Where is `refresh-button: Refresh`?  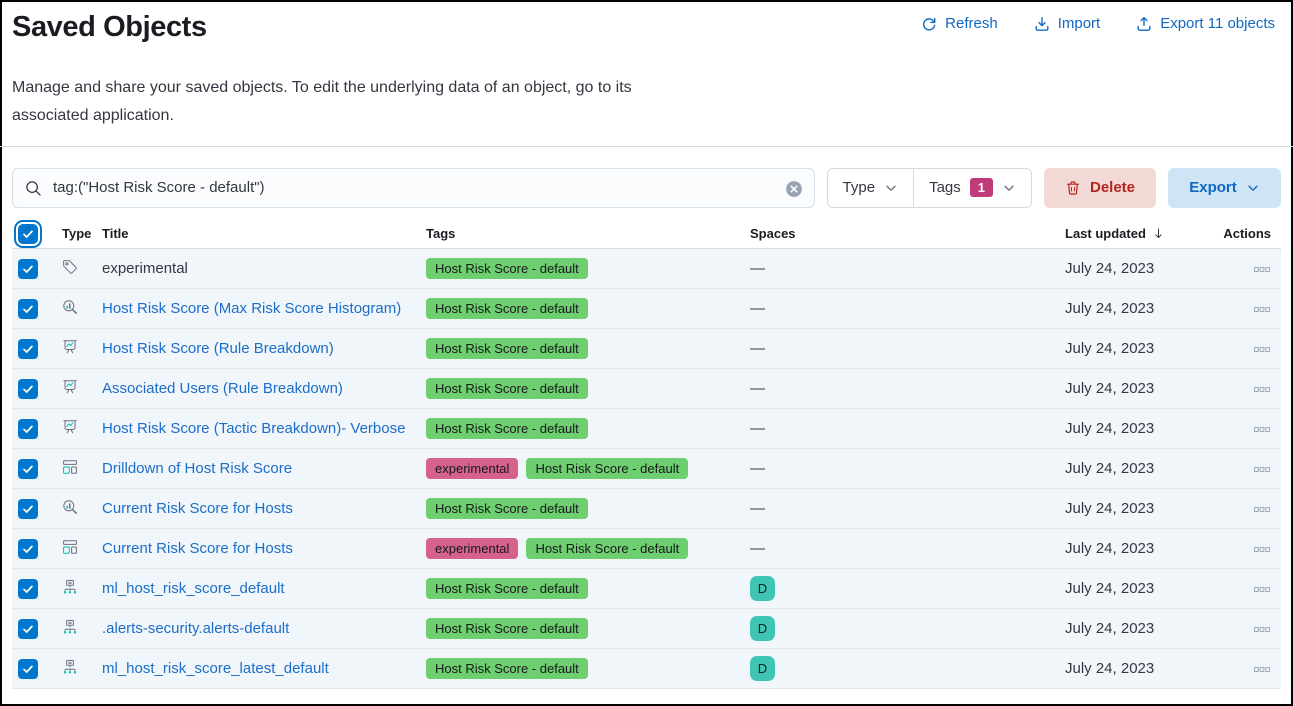 refresh-button: Refresh is located at coordinates (959, 23).